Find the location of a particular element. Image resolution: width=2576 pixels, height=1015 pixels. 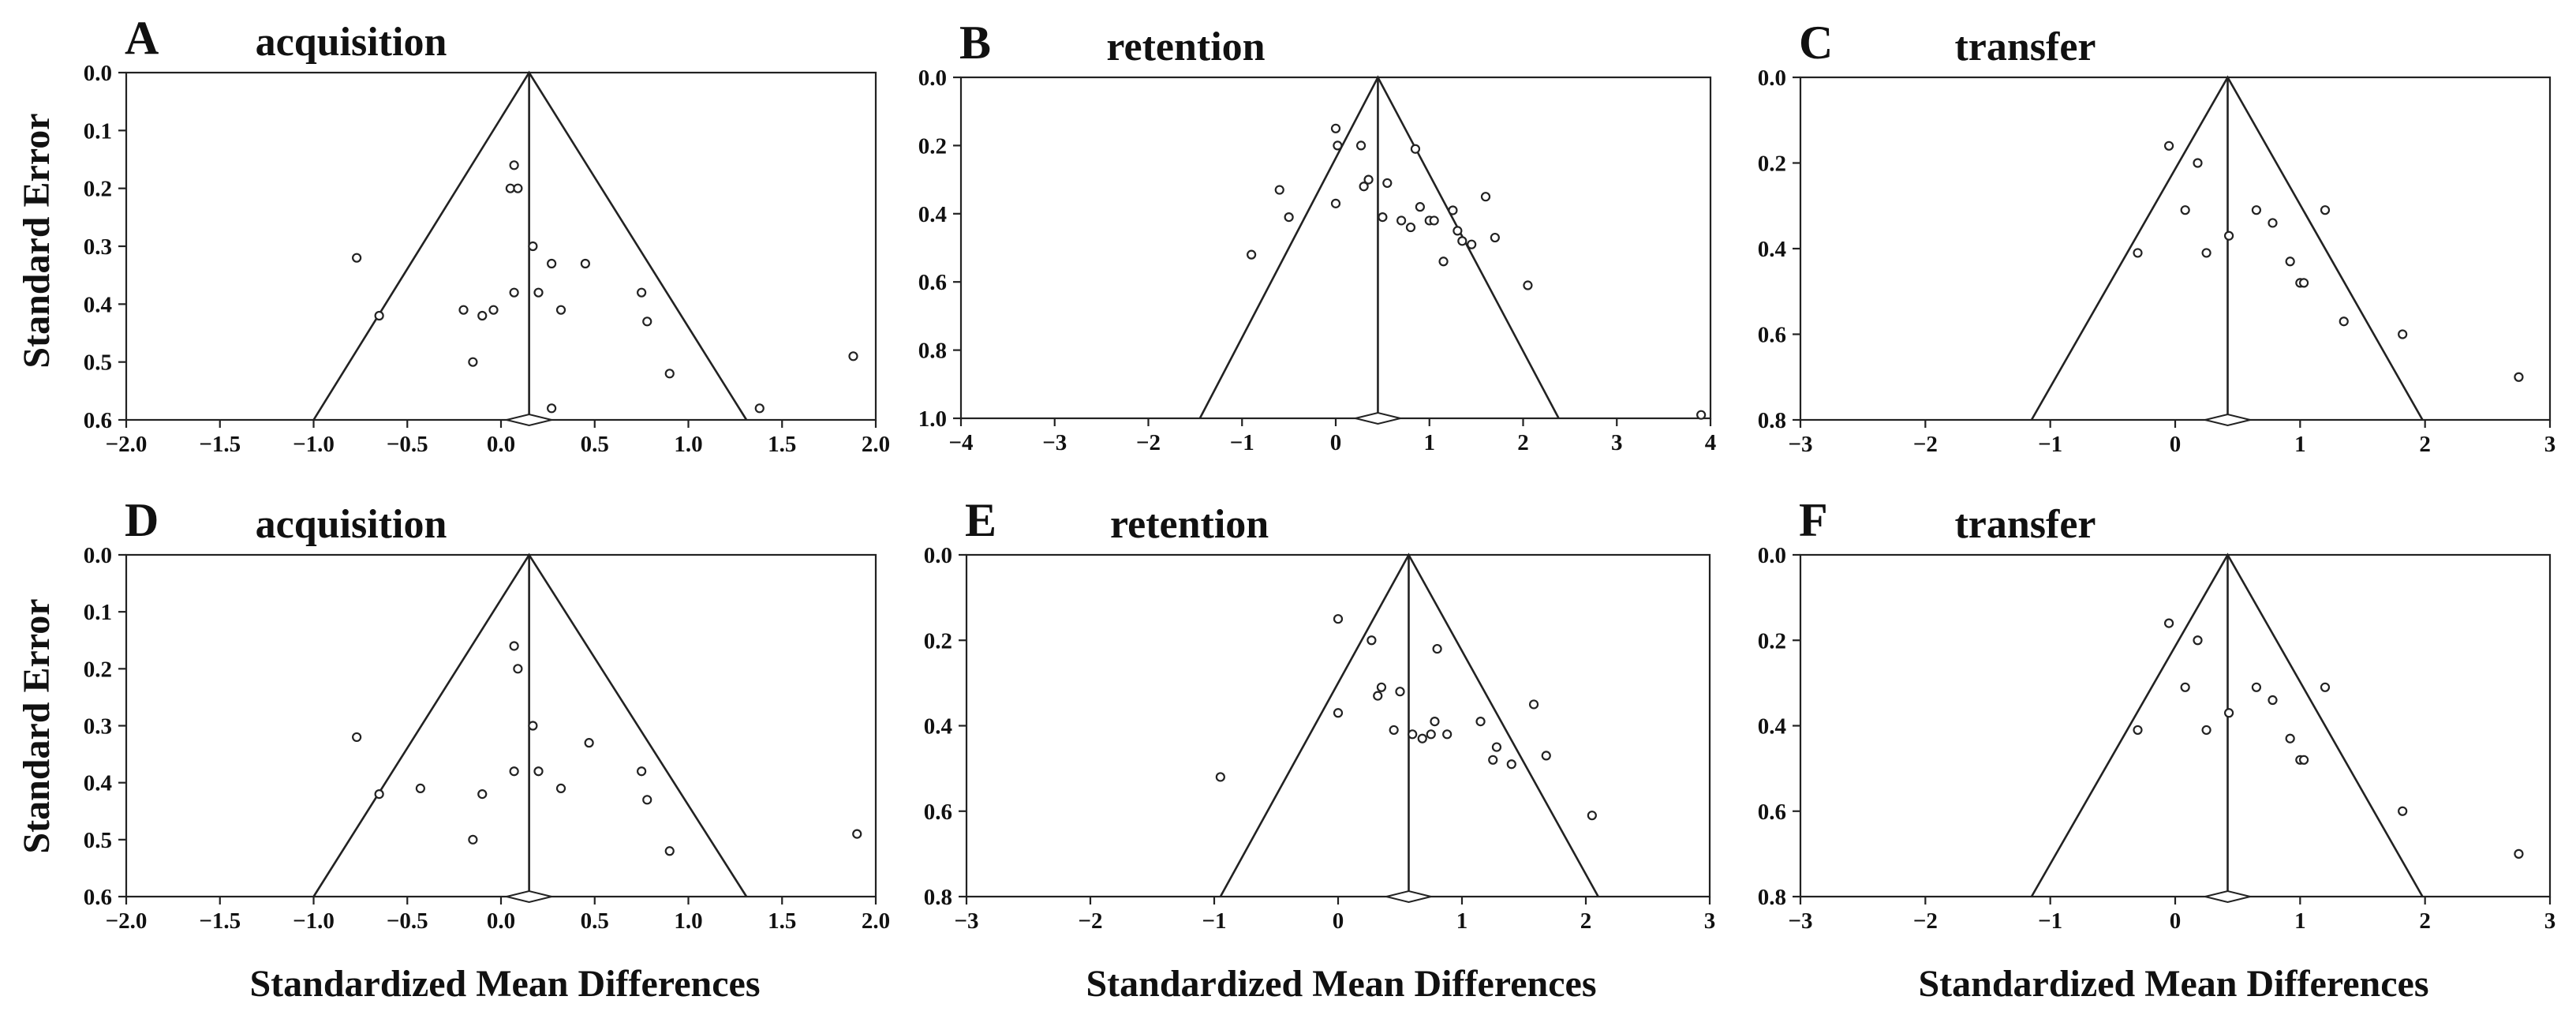

y-tick-label: 0.5 is located at coordinates (98, 363).